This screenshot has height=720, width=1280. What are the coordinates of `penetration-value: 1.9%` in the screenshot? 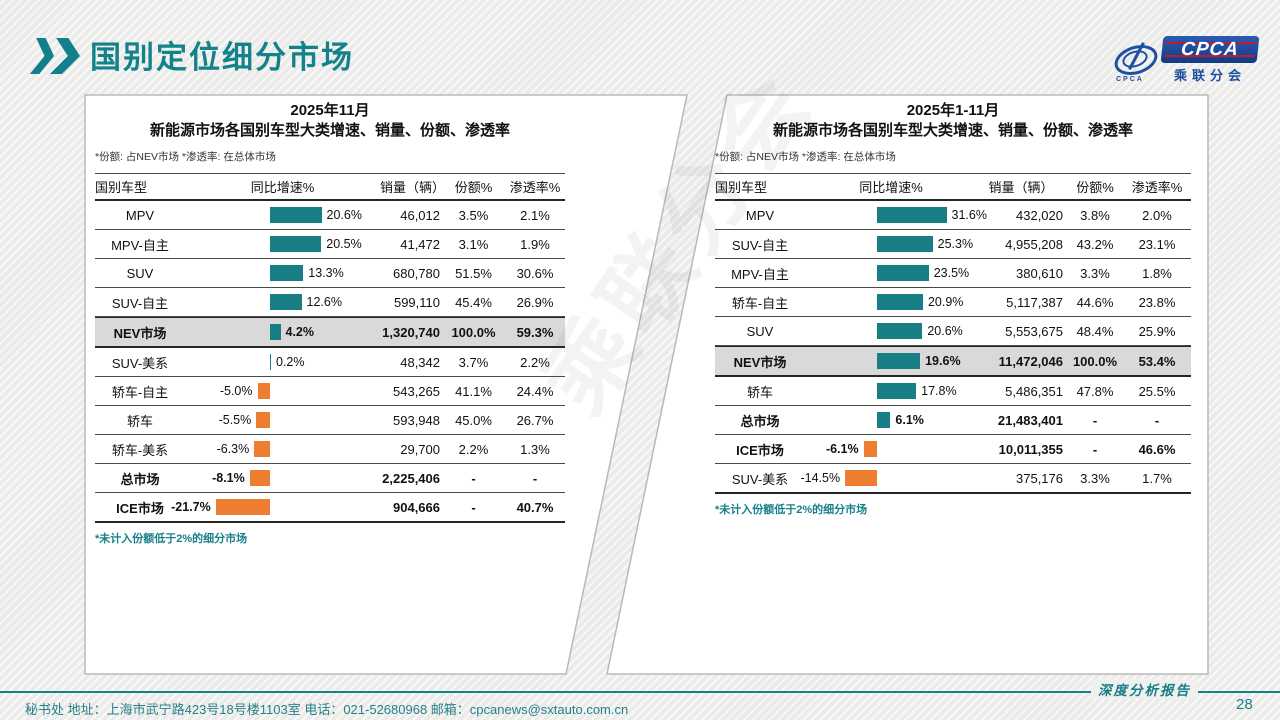 It's located at (535, 244).